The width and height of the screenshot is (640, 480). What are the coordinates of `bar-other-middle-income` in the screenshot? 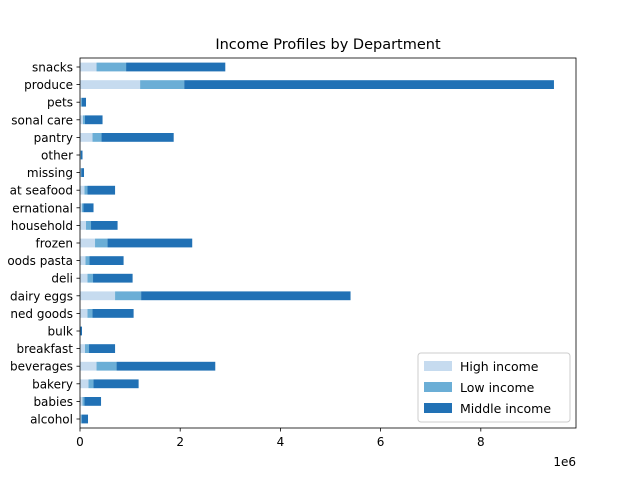 It's located at (81, 155).